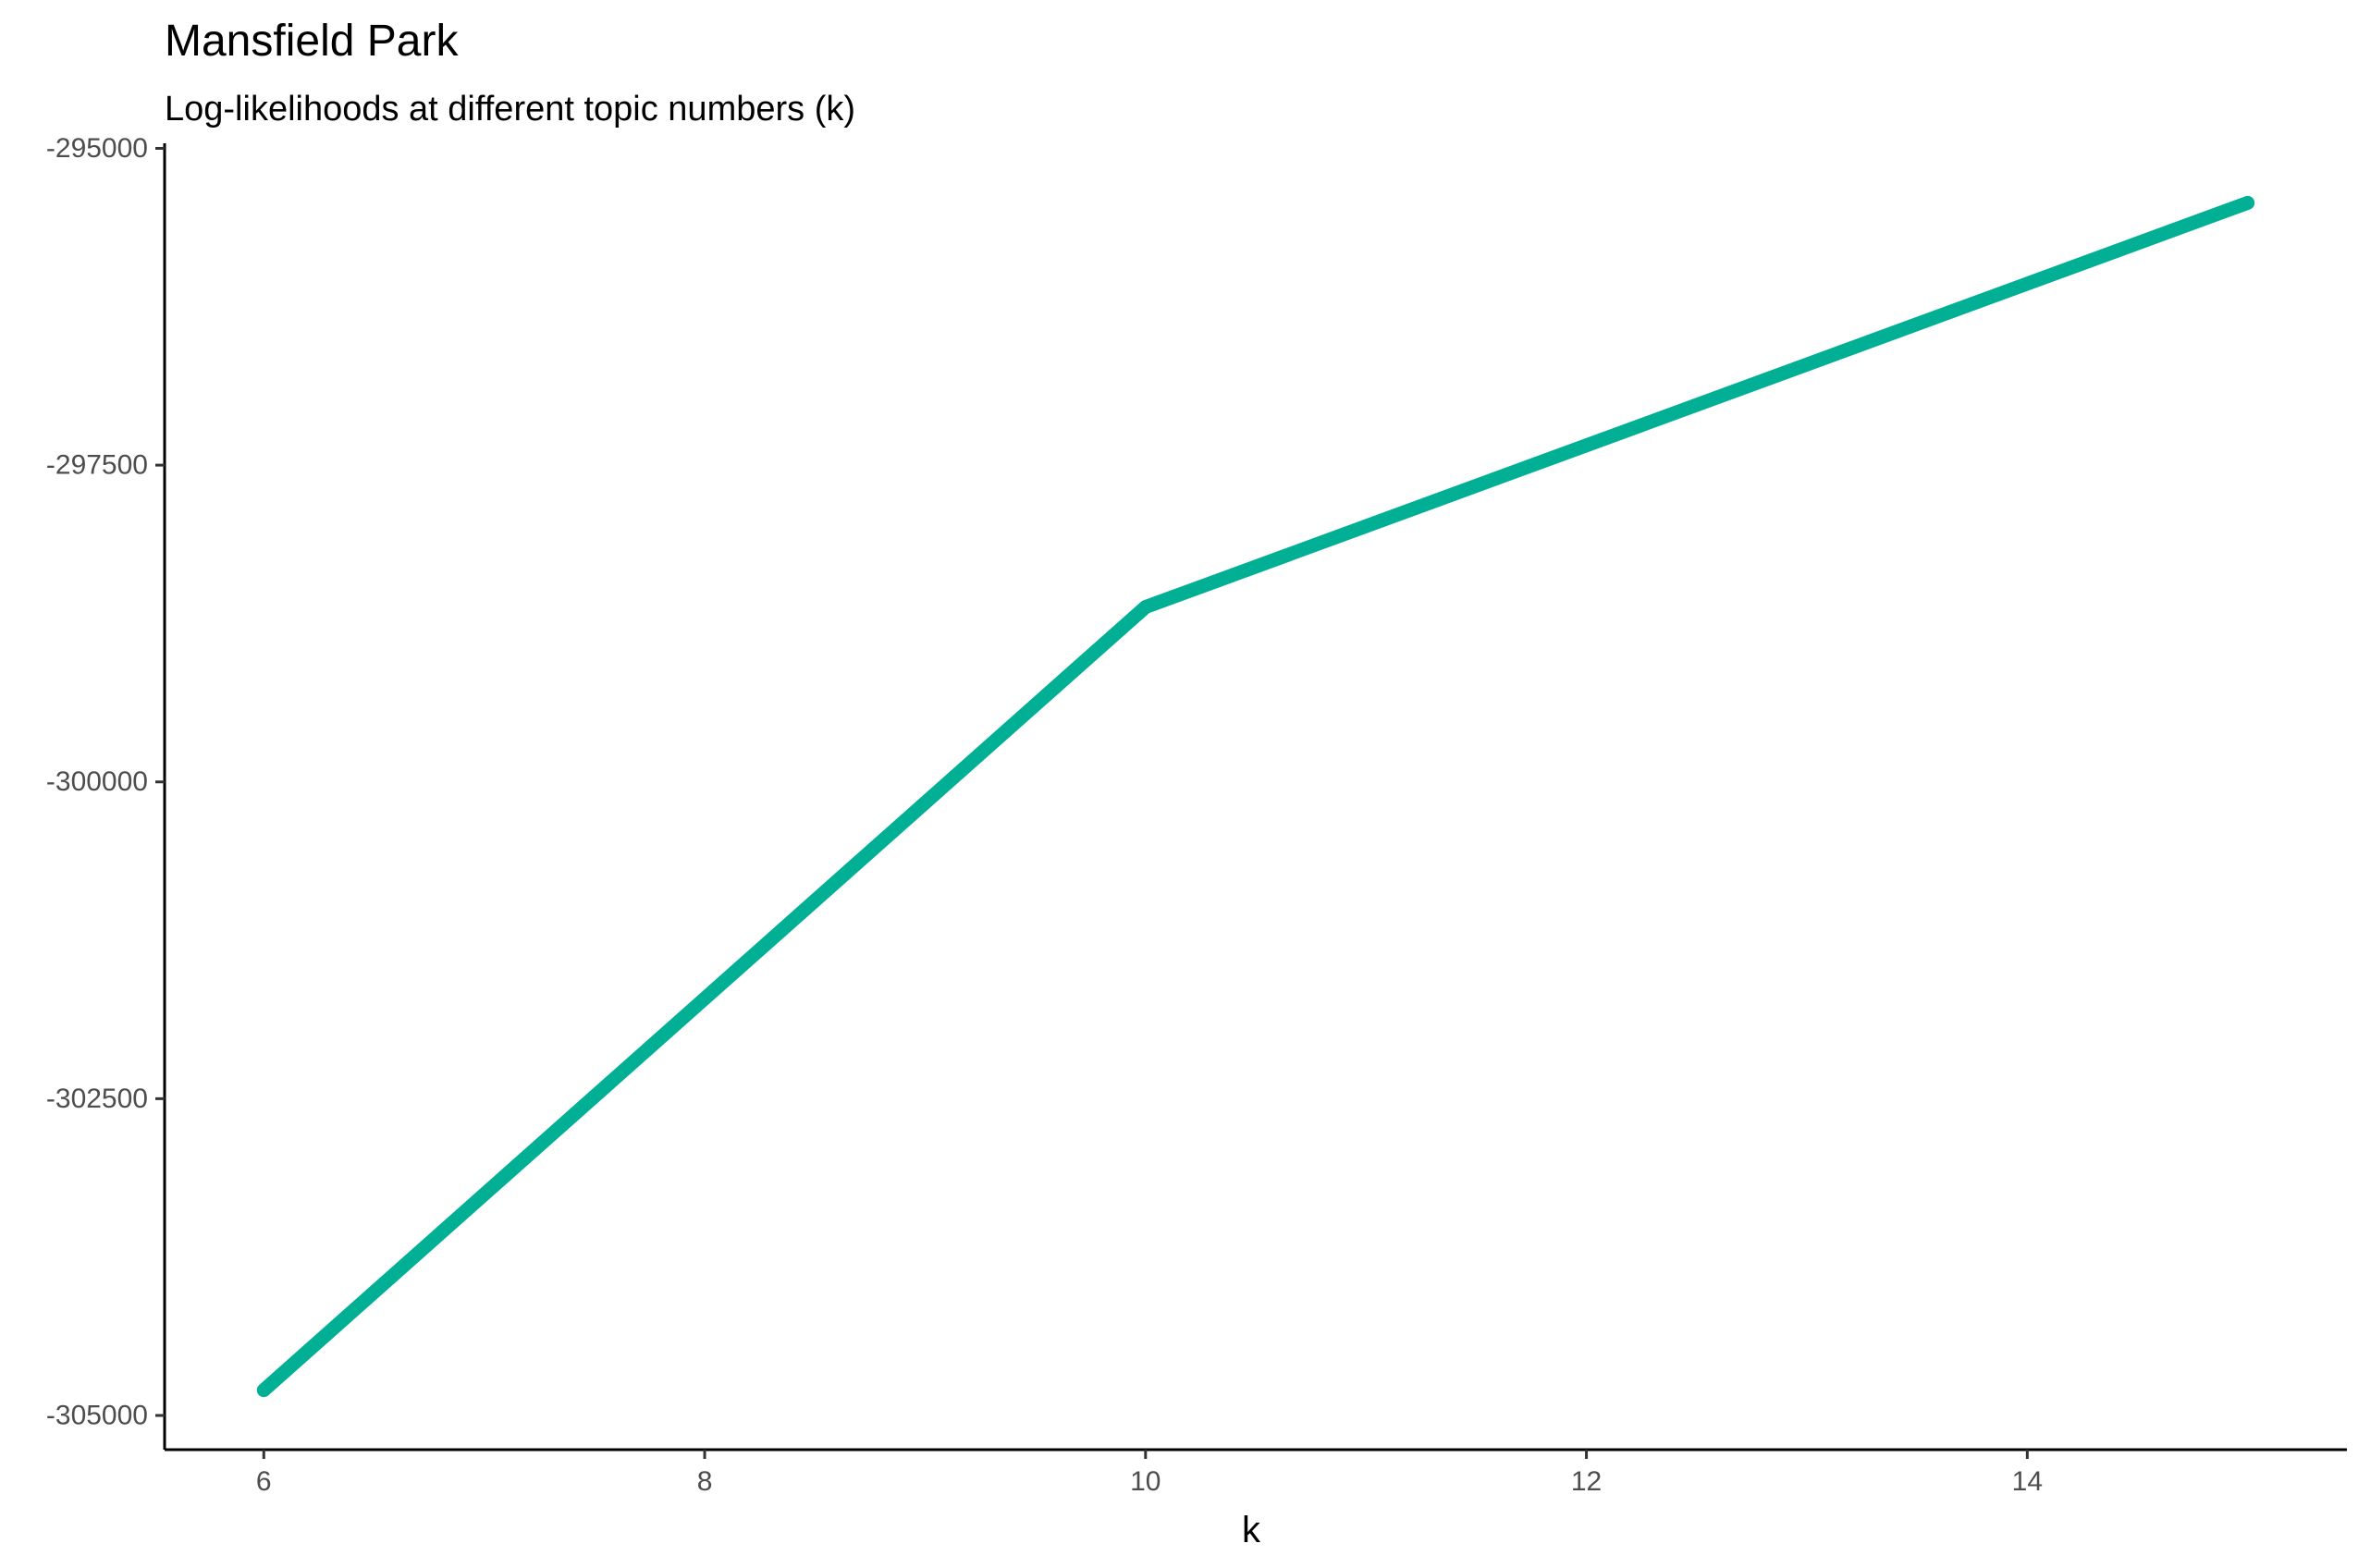 The image size is (2358, 1568). I want to click on y-tick-label: -295000, so click(97, 148).